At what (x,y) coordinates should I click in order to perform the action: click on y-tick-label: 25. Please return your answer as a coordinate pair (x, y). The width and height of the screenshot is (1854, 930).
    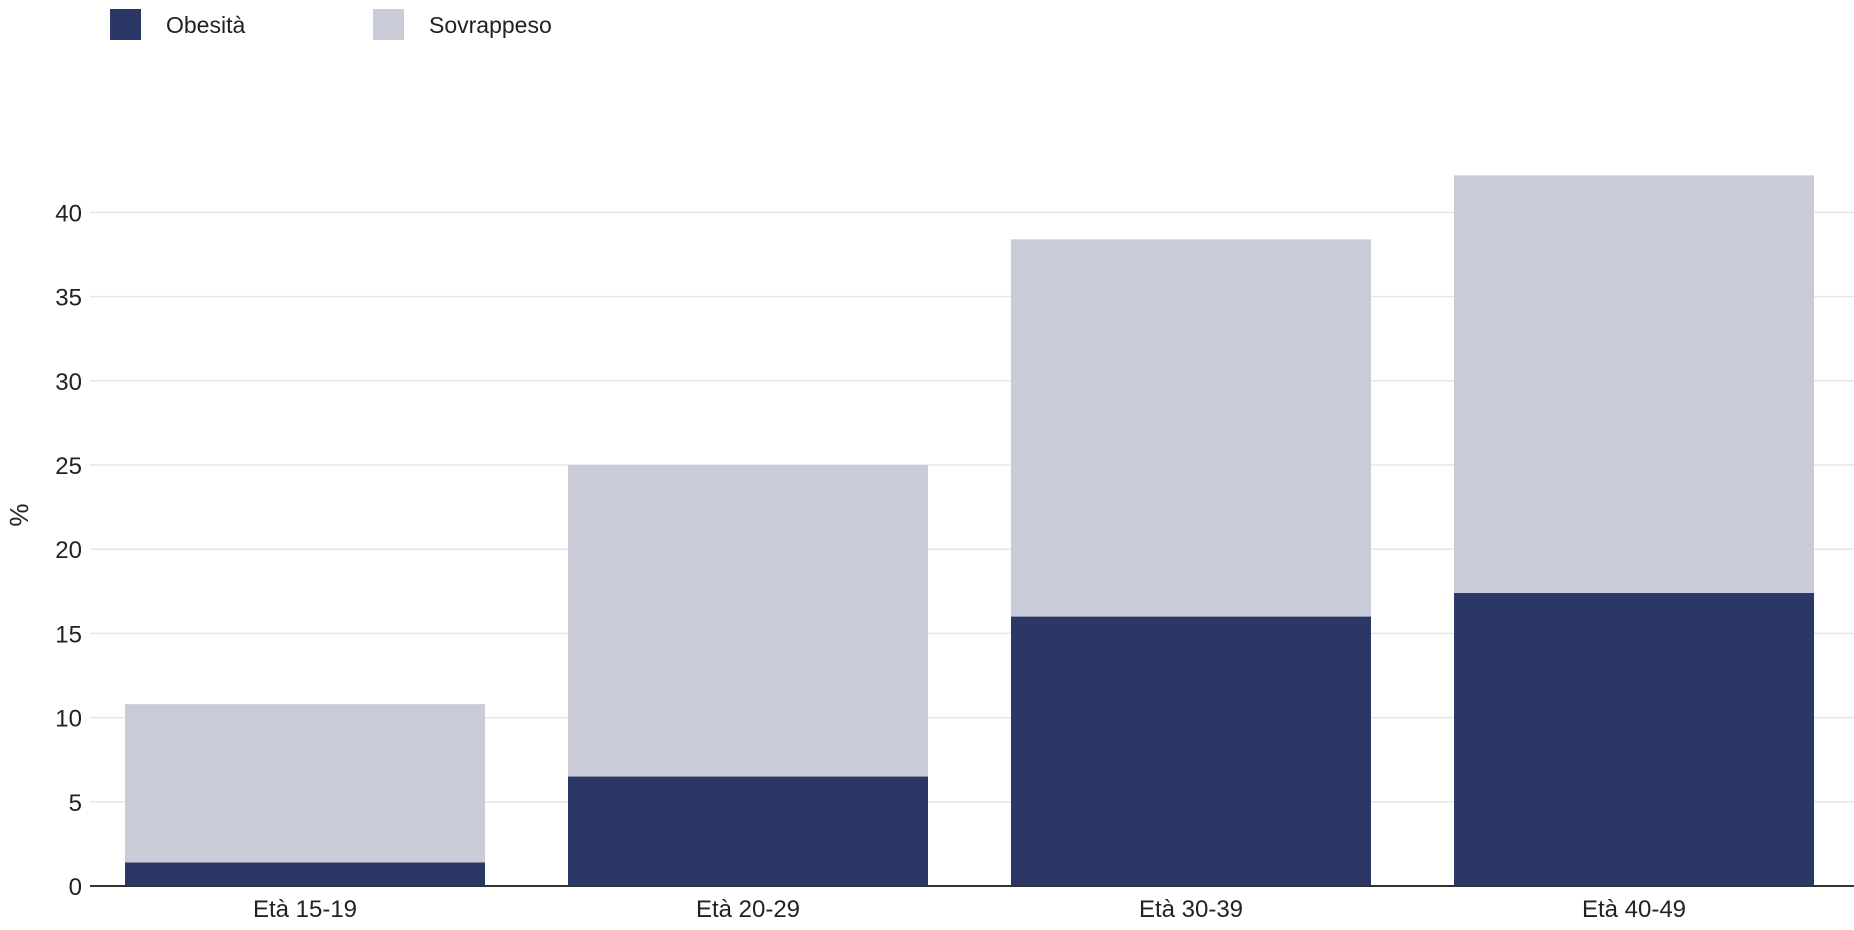
    Looking at the image, I should click on (68, 466).